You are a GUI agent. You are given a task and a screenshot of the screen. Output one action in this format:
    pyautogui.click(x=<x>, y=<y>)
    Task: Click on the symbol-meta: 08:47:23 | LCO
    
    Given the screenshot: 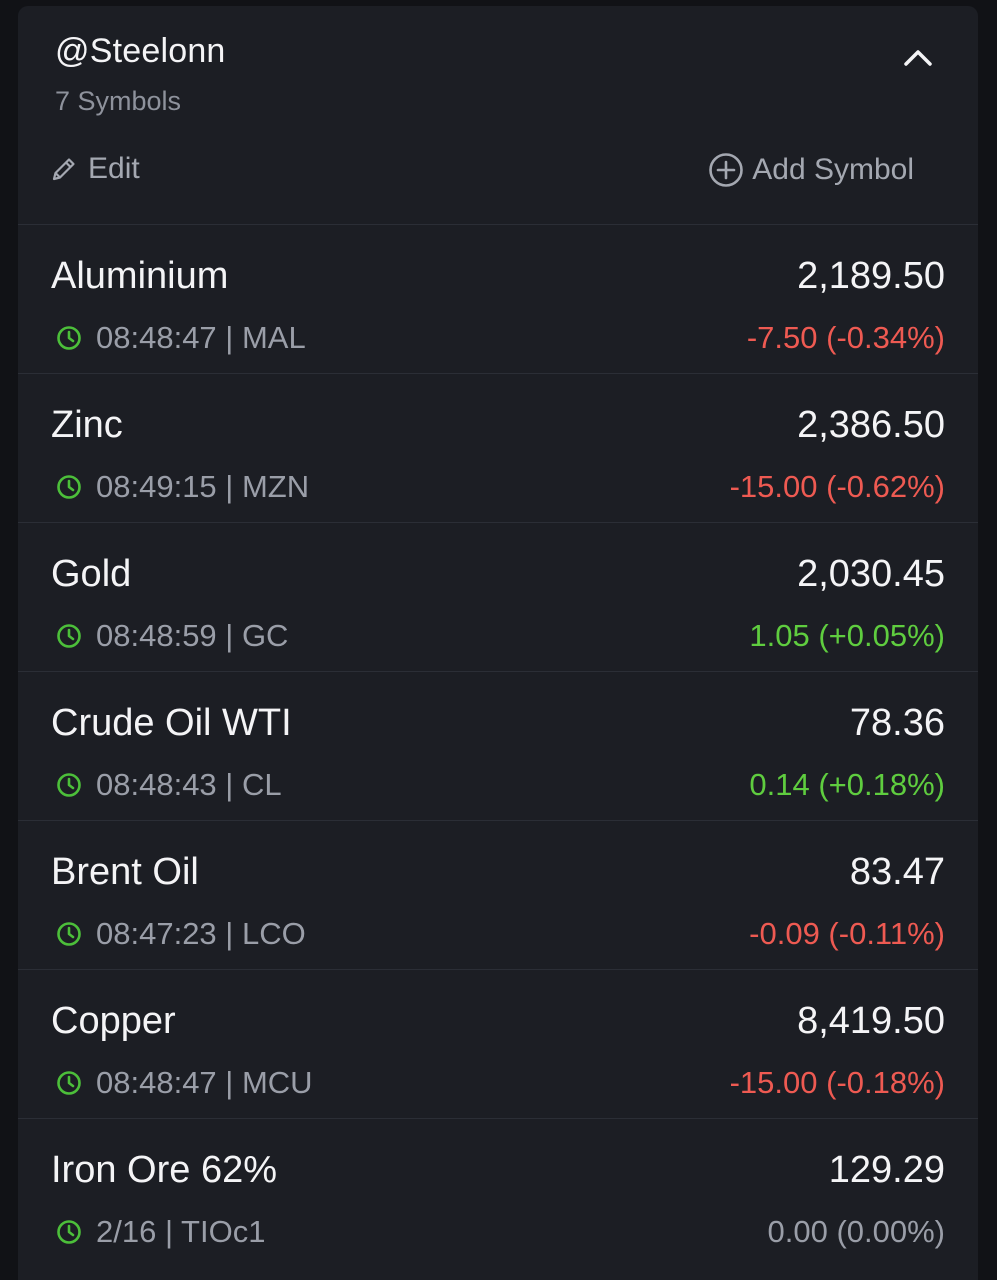 What is the action you would take?
    pyautogui.click(x=181, y=934)
    